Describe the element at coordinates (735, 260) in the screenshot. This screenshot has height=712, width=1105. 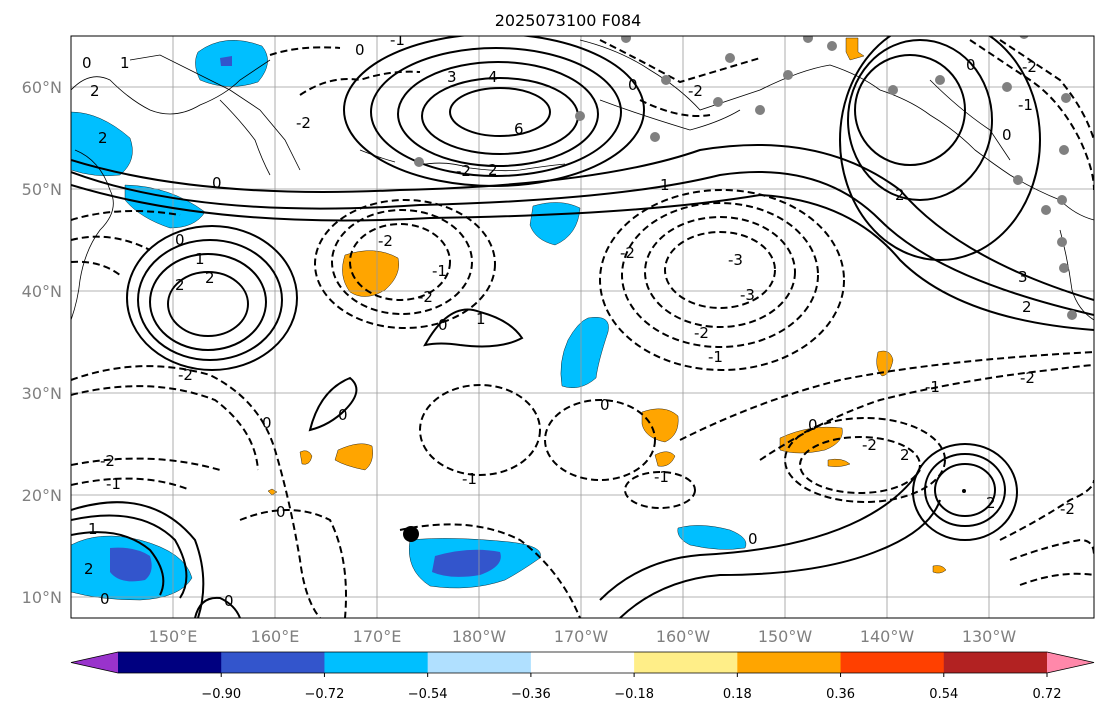
I see `contour-label: -3` at that location.